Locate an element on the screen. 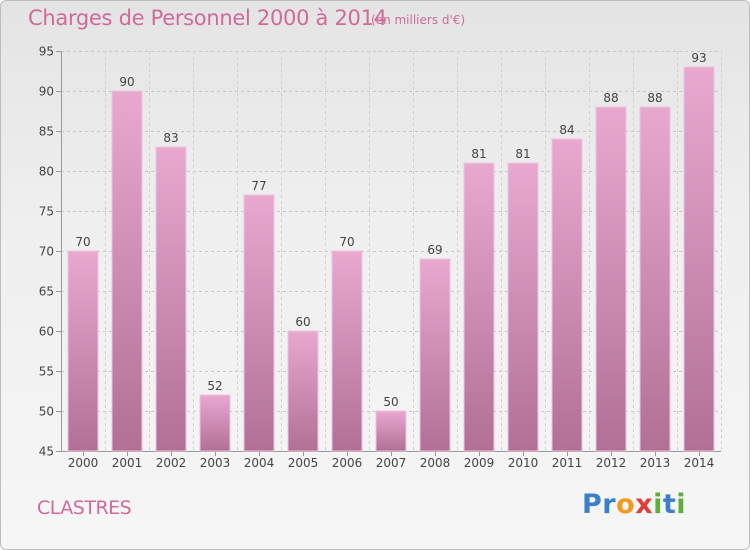 The image size is (750, 550). bar-2009 is located at coordinates (479, 307).